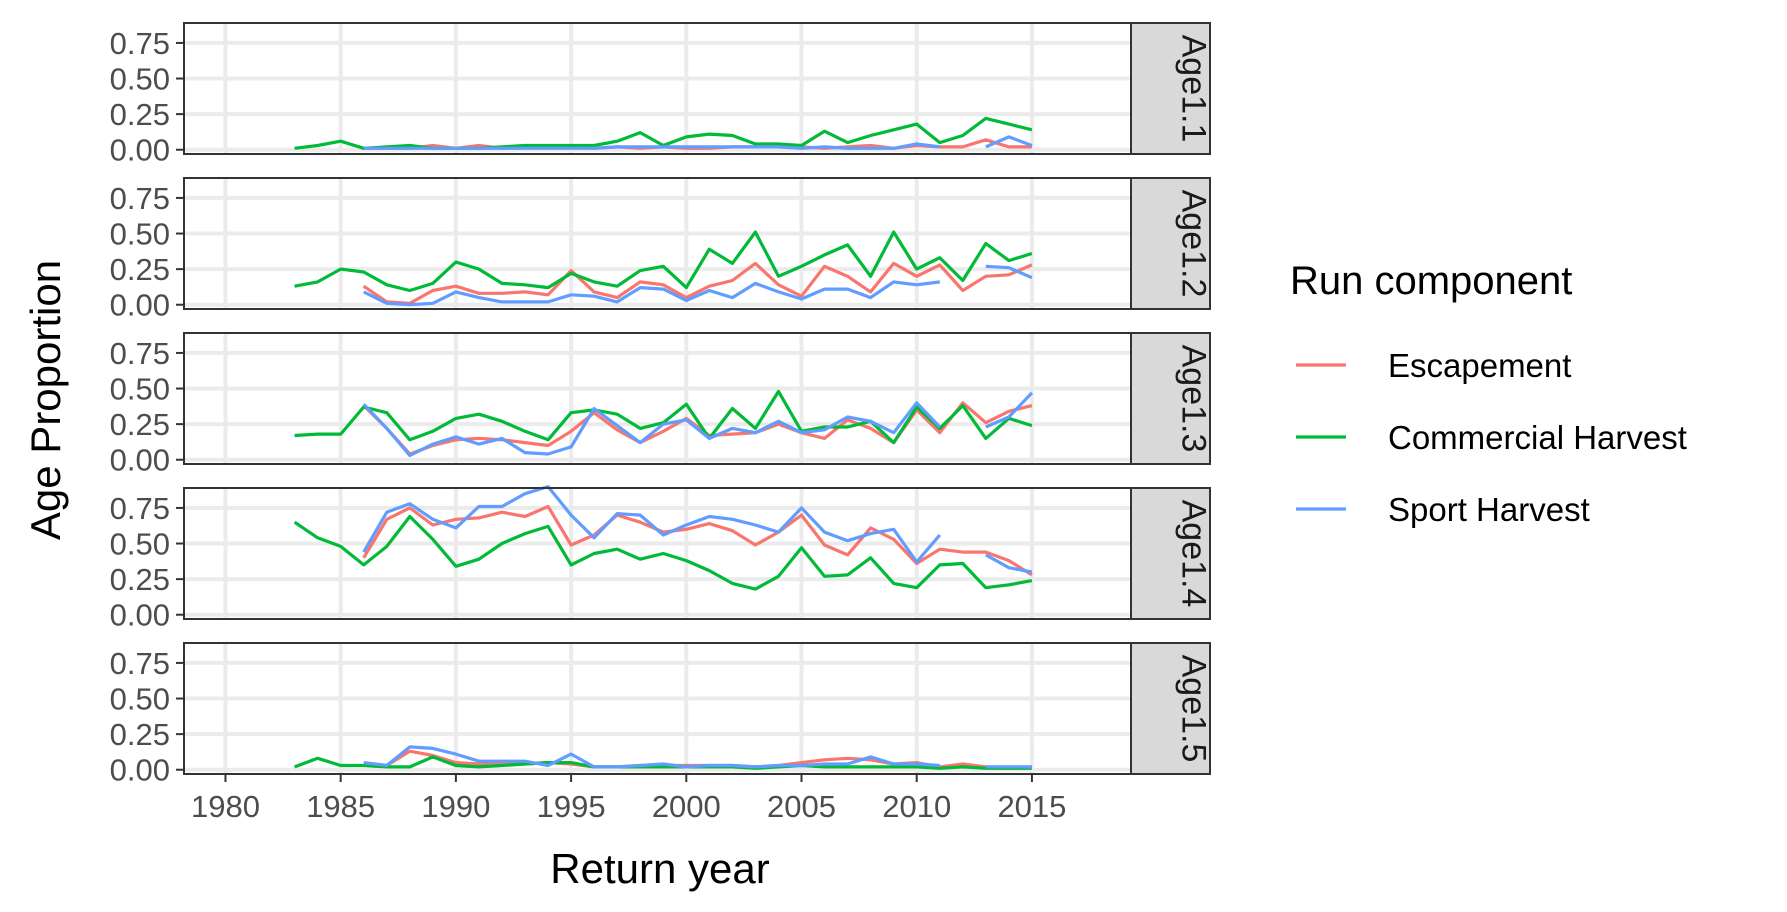 This screenshot has width=1787, height=912. I want to click on panel-age1-3: Age1.3 0.000.250.500.75, so click(661, 405).